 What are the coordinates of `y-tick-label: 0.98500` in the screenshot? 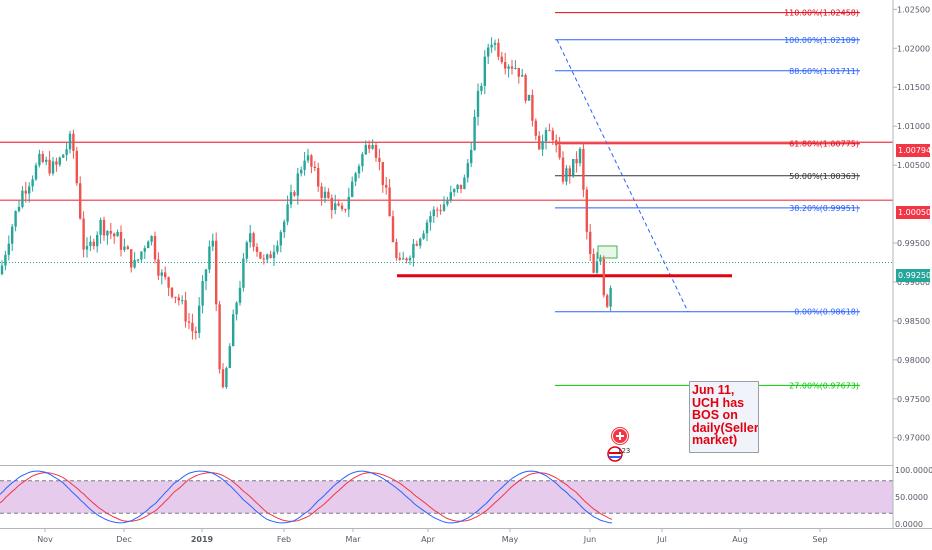 It's located at (913, 321).